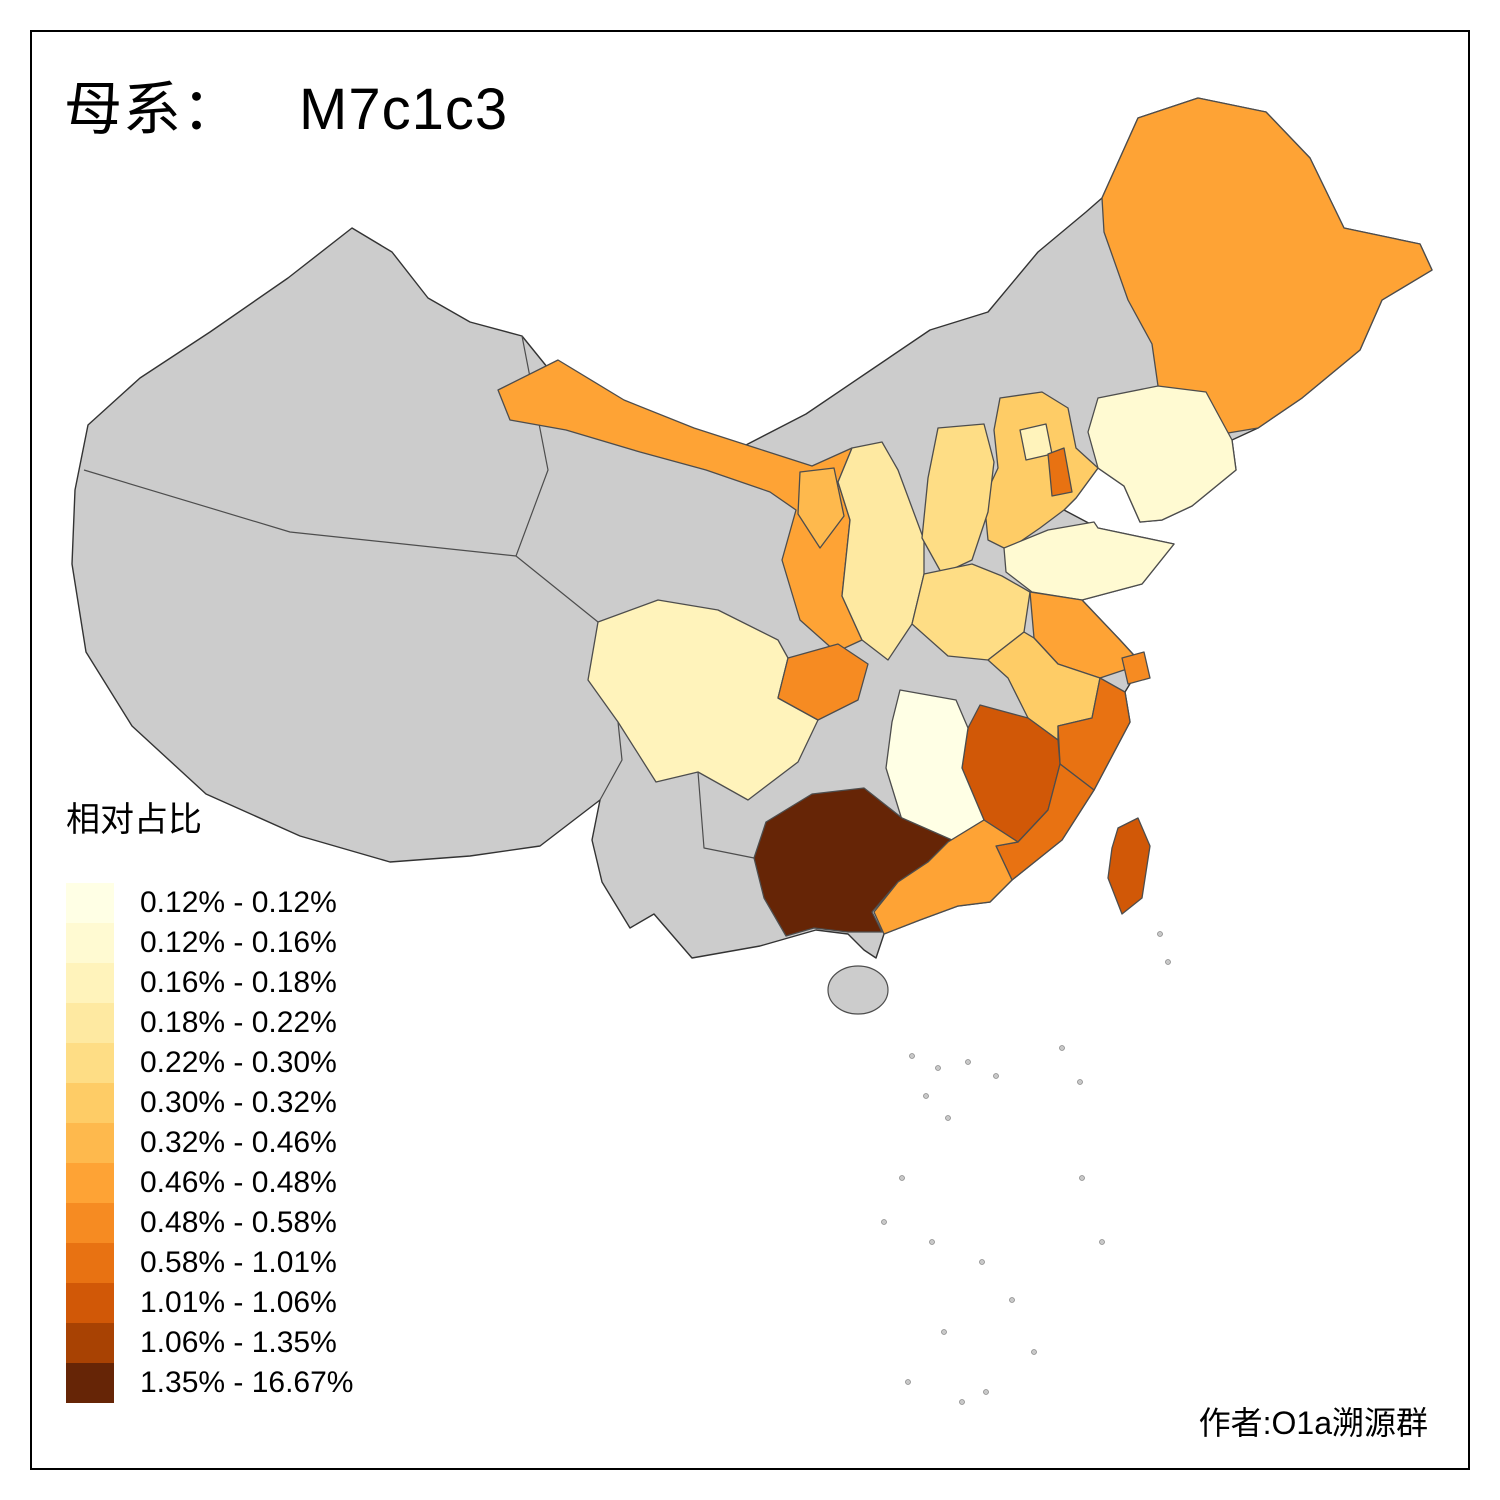 This screenshot has width=1500, height=1500. I want to click on legend-label: 1.06% - 1.35%, so click(238, 1342).